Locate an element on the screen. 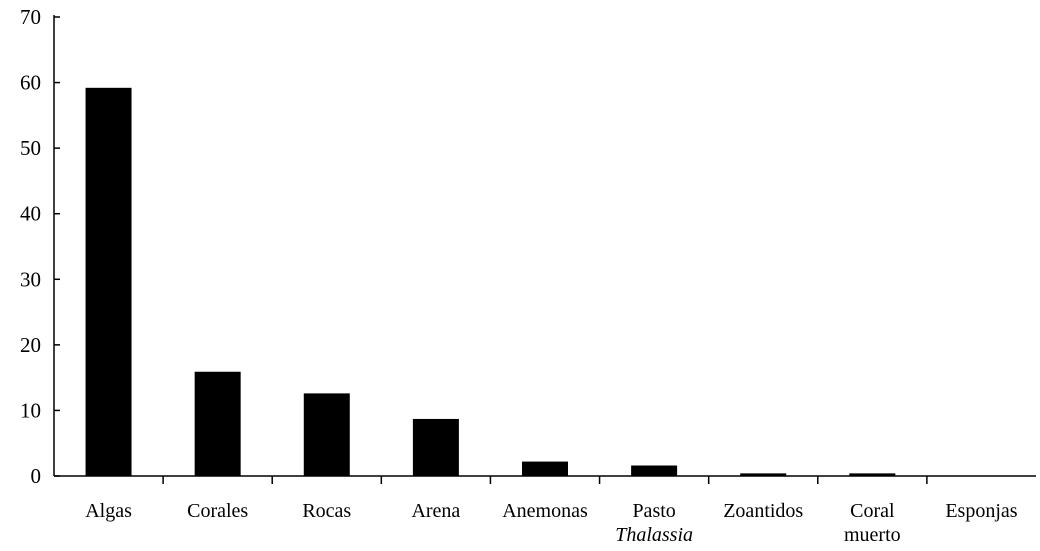 This screenshot has width=1040, height=551. x-category-label: muerto is located at coordinates (872, 535).